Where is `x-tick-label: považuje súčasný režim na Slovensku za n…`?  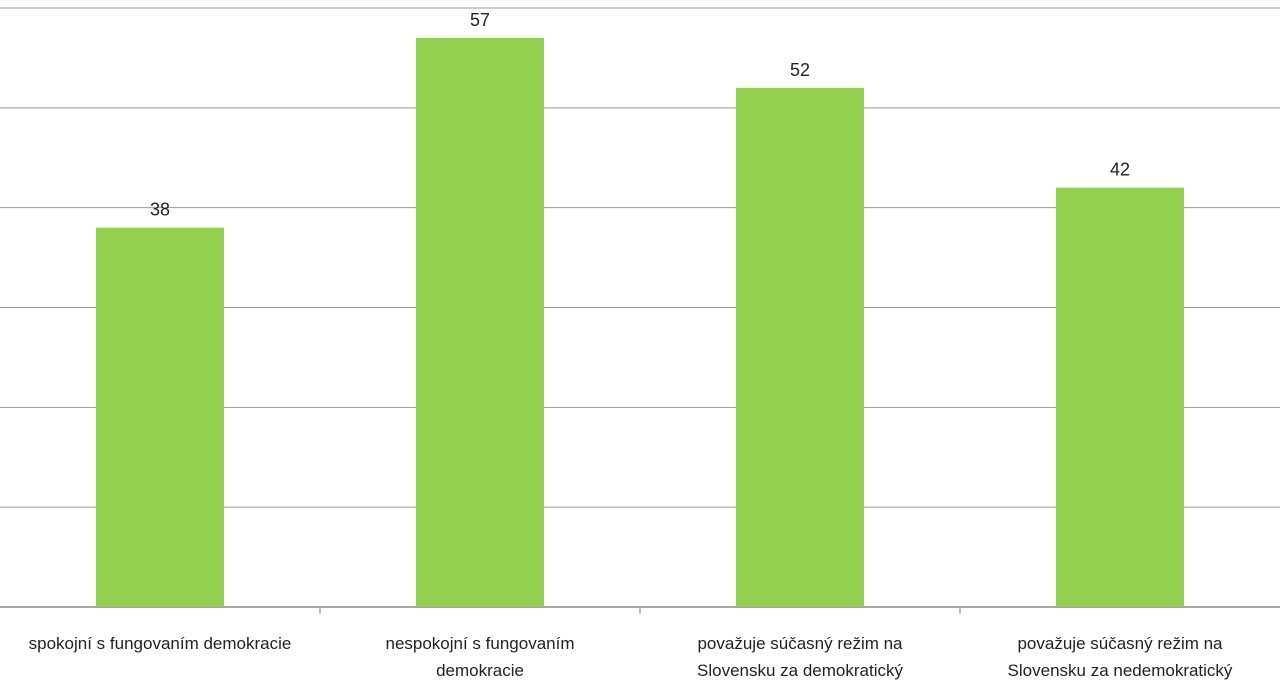 x-tick-label: považuje súčasný režim na Slovensku za n… is located at coordinates (1120, 657).